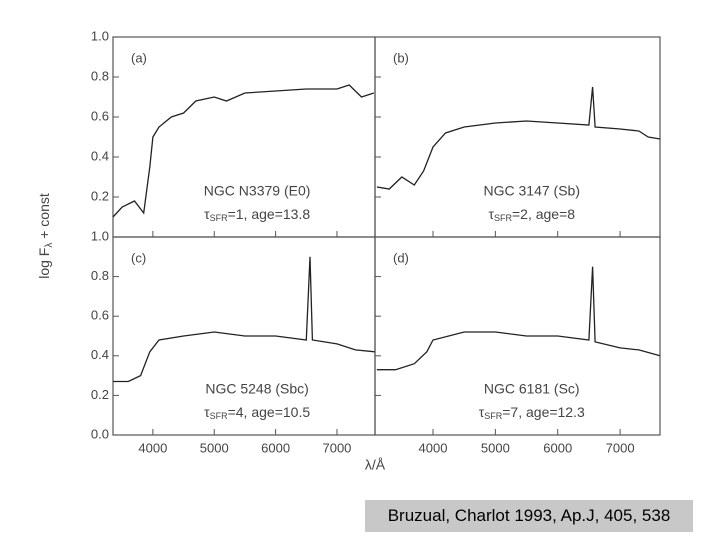  I want to click on model-params: τSFR=2, age=8, so click(531, 215).